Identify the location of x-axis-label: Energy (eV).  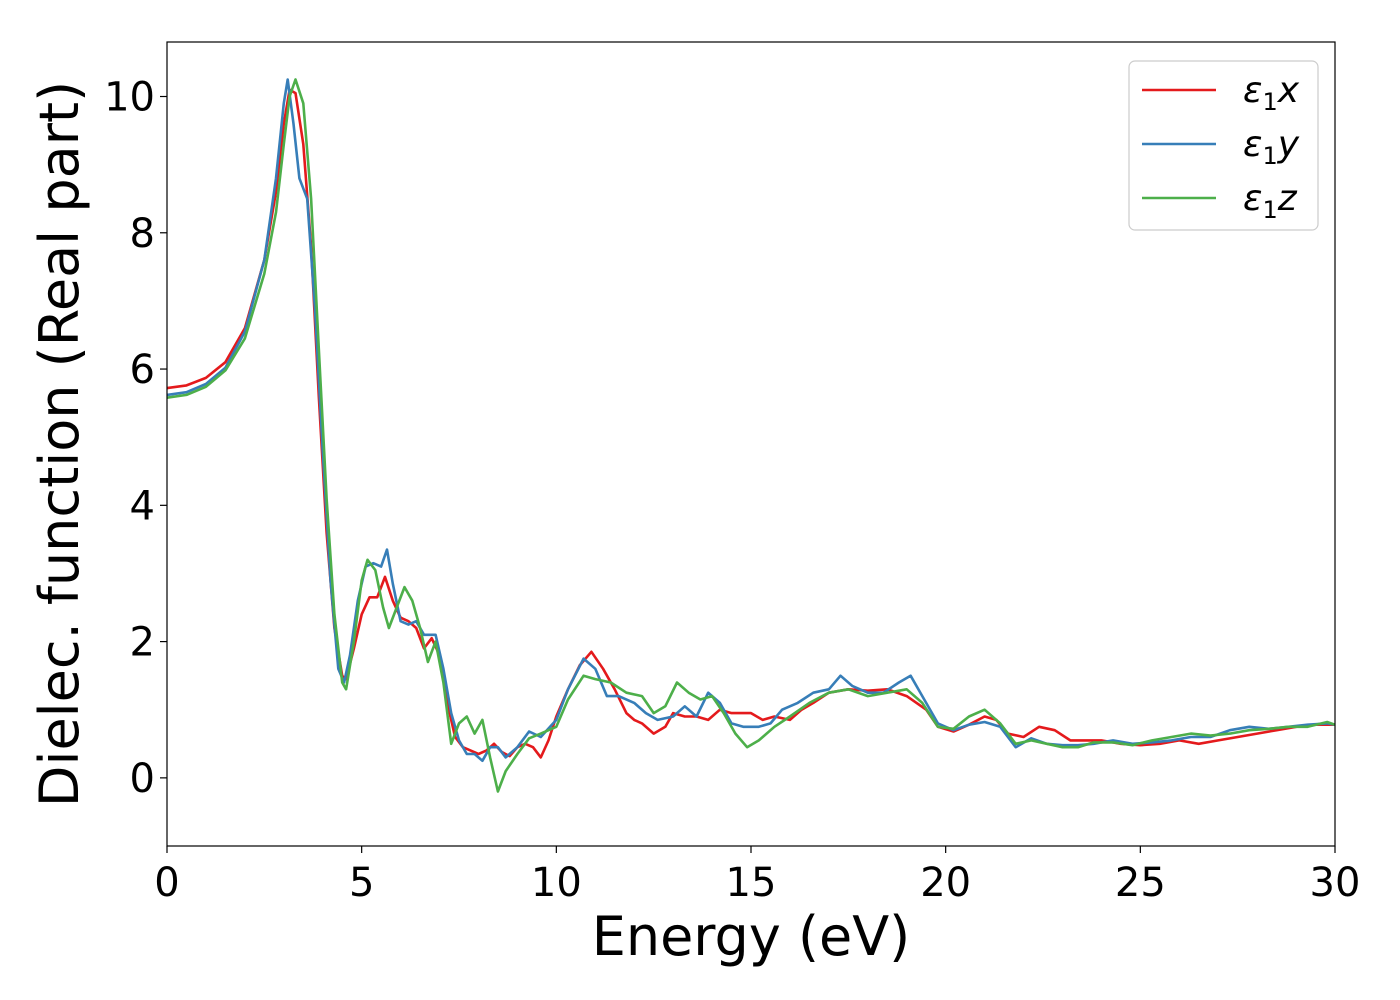
(751, 936).